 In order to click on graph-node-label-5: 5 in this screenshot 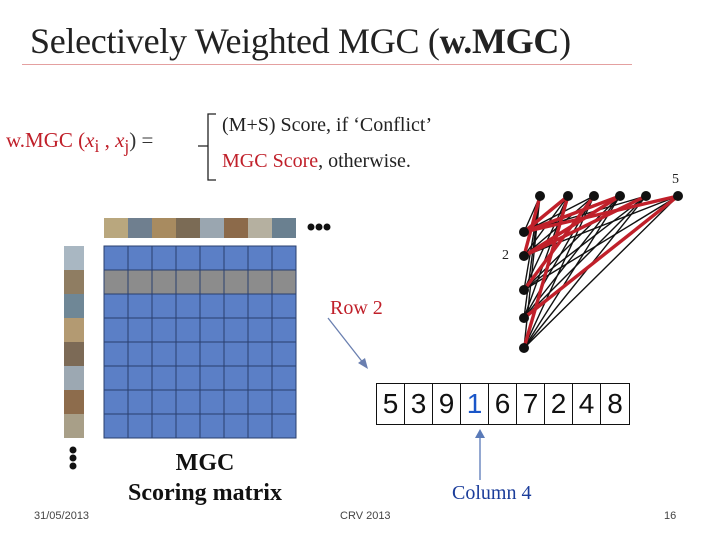, I will do `click(675, 179)`.